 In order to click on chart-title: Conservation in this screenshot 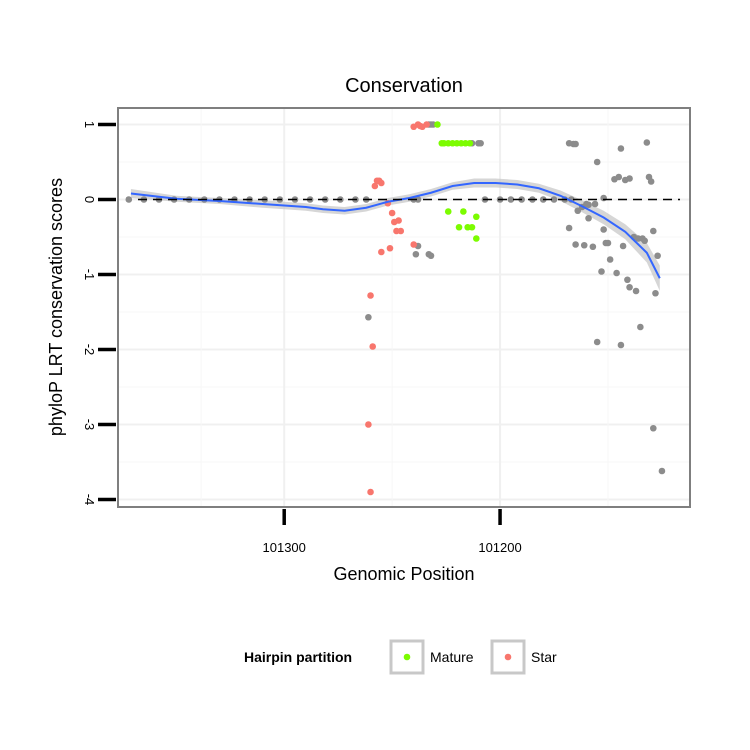, I will do `click(404, 86)`.